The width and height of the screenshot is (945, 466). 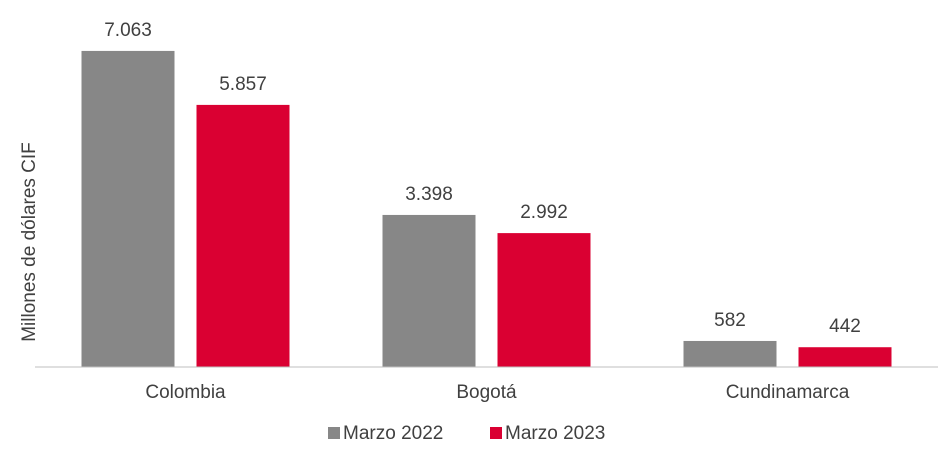 What do you see at coordinates (429, 194) in the screenshot?
I see `data-label: 3.398` at bounding box center [429, 194].